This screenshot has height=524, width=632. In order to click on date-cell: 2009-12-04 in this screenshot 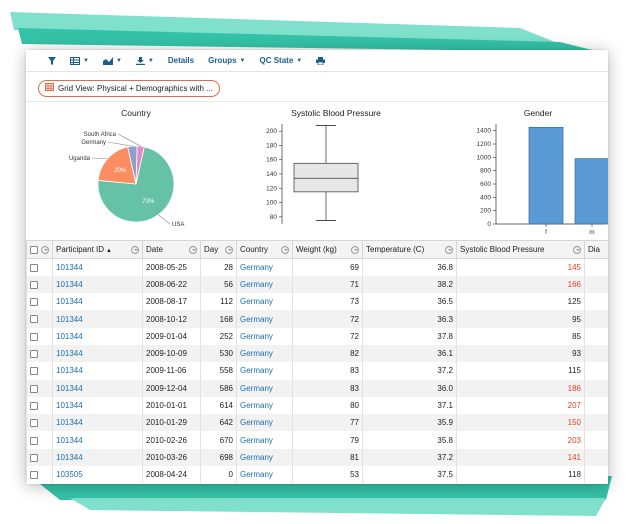, I will do `click(171, 388)`.